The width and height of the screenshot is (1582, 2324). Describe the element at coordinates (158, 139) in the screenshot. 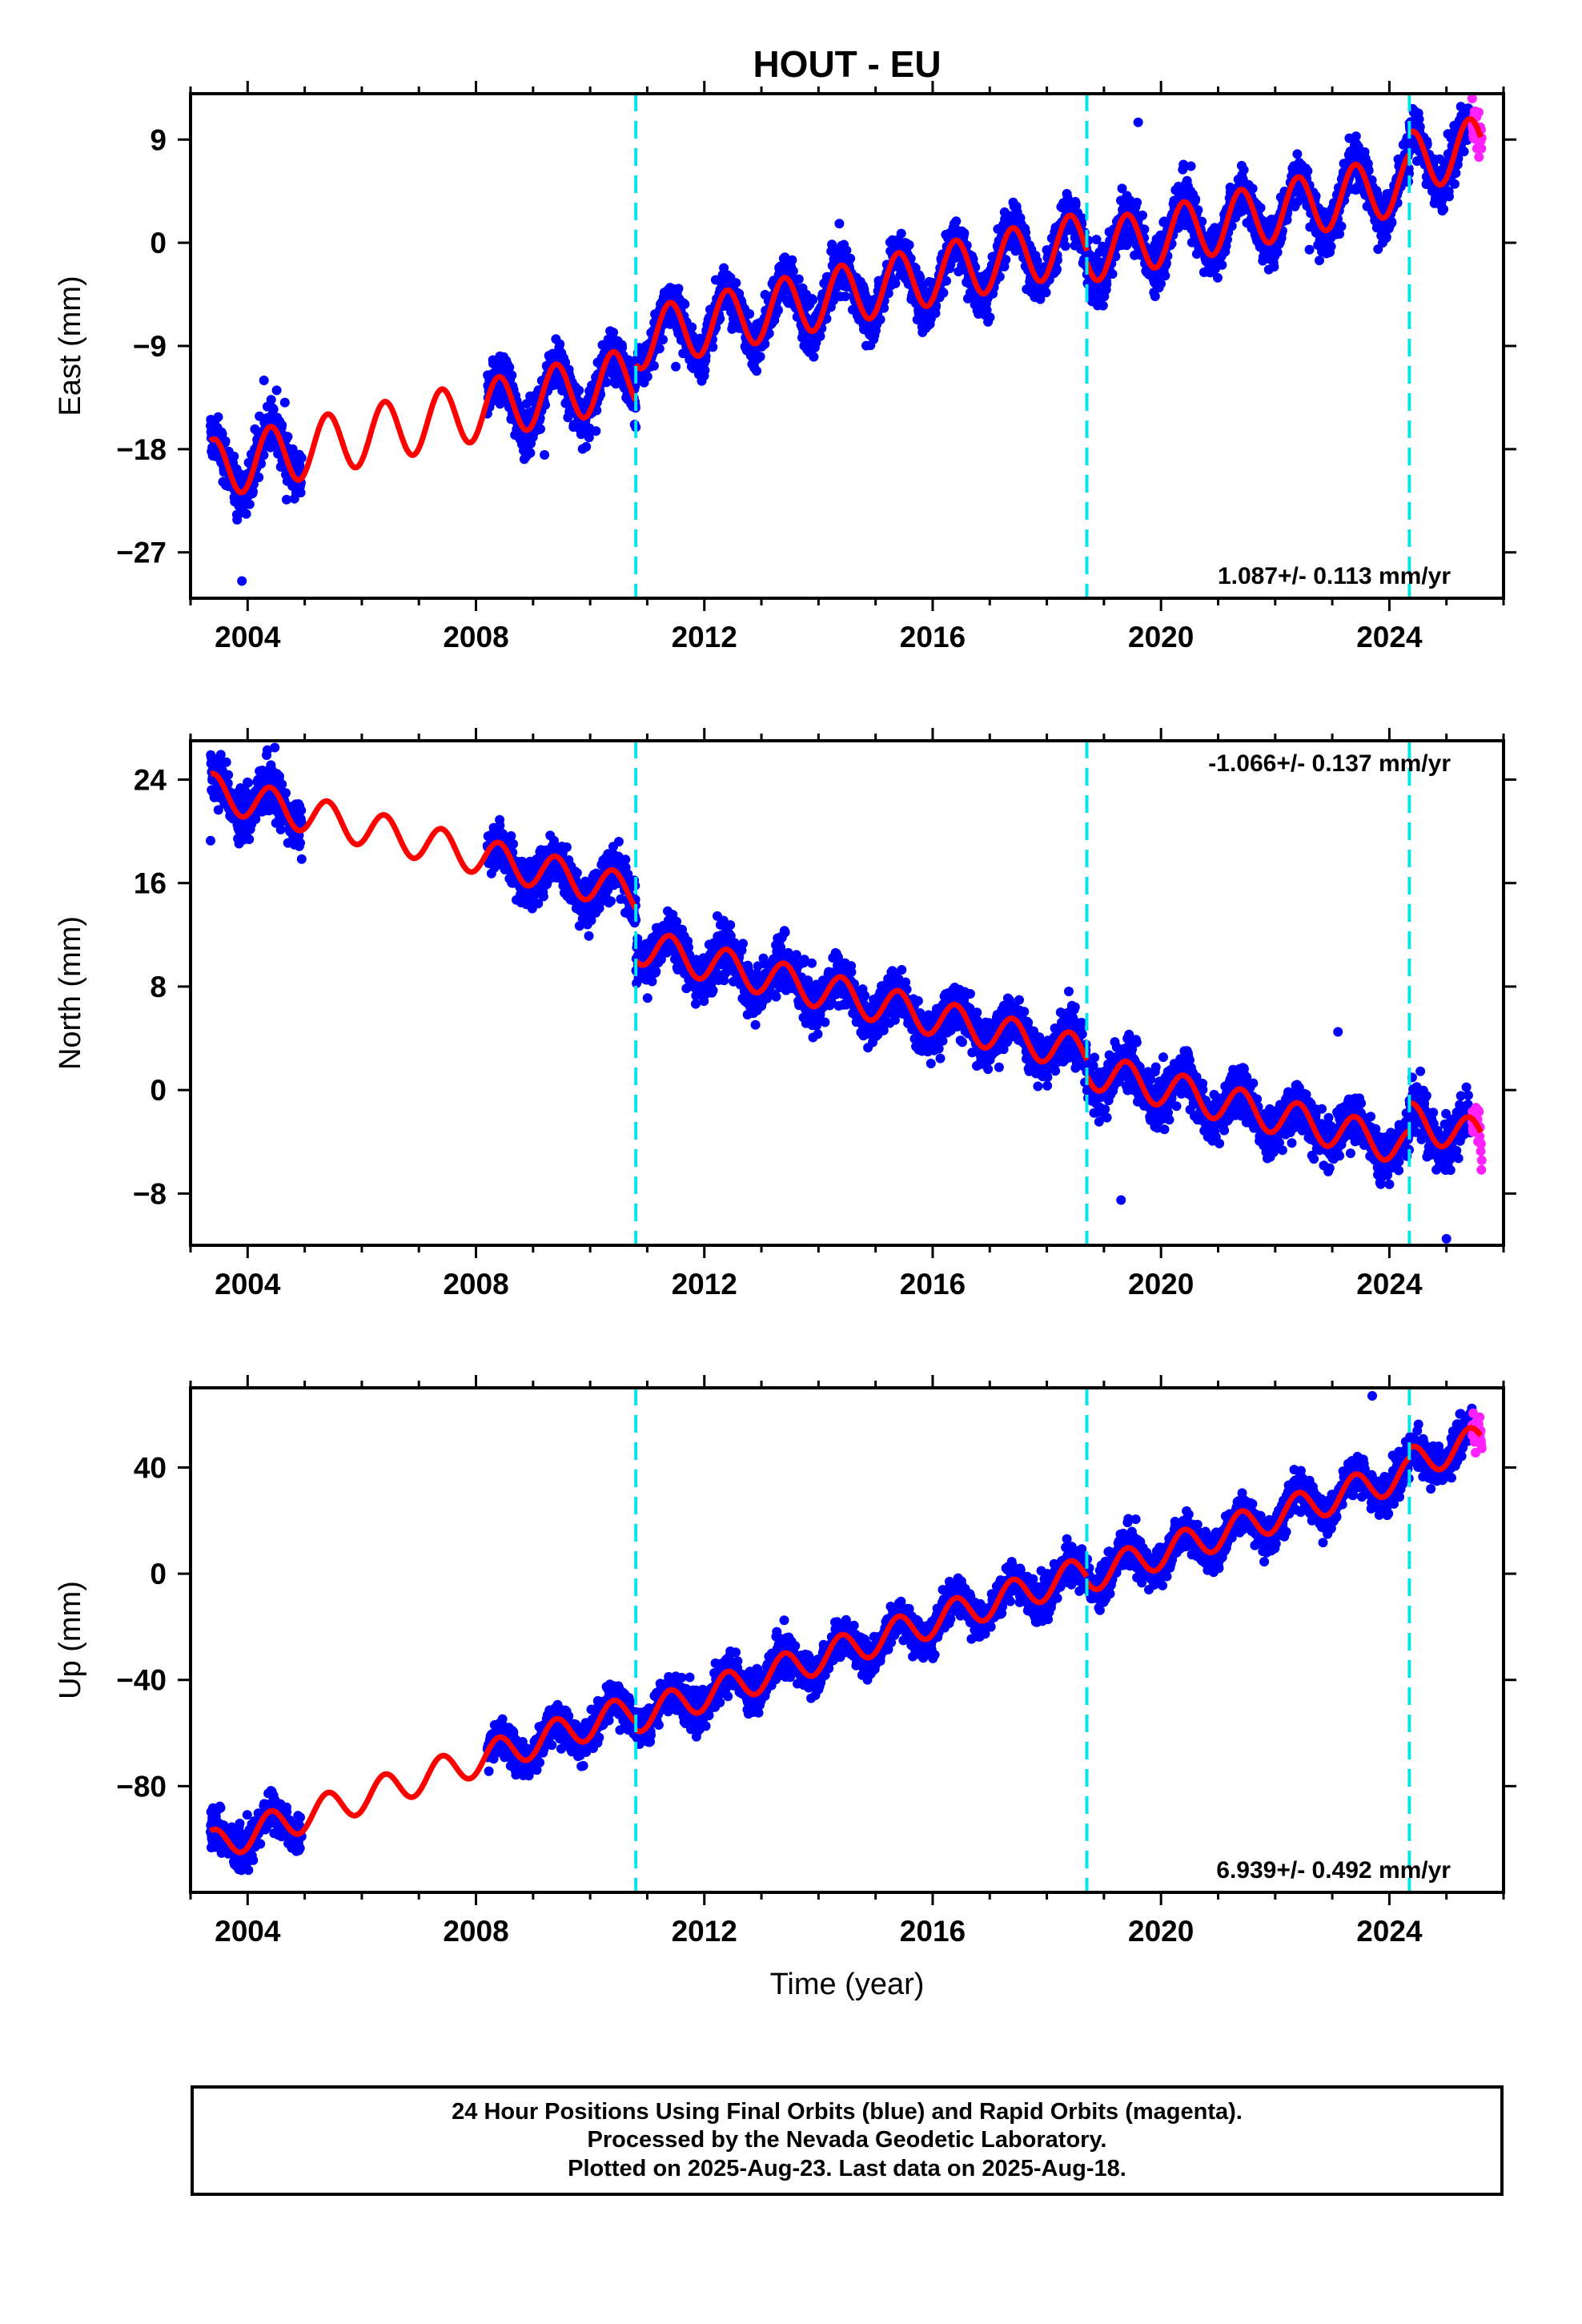

I see `east-y-tick-label: 9` at that location.